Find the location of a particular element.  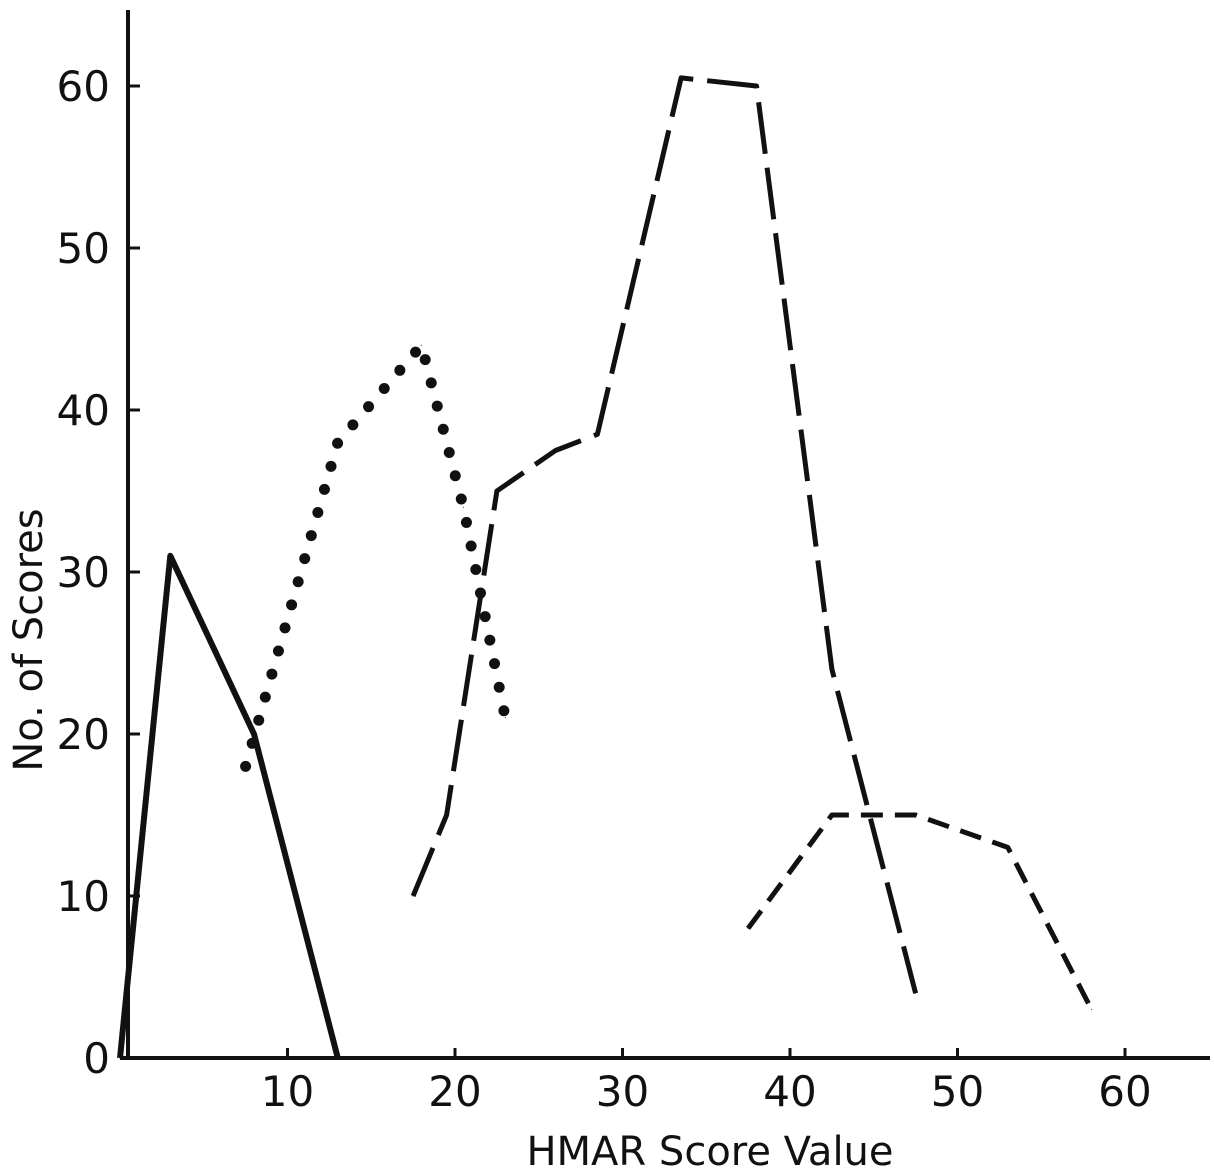

y-tick-label: 50 is located at coordinates (83, 248).